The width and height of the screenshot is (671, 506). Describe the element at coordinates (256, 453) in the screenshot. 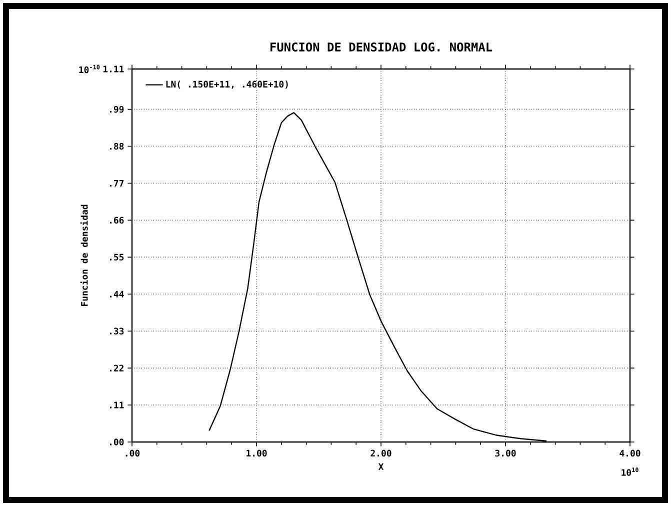

I see `x-tick-label: 1.00` at that location.